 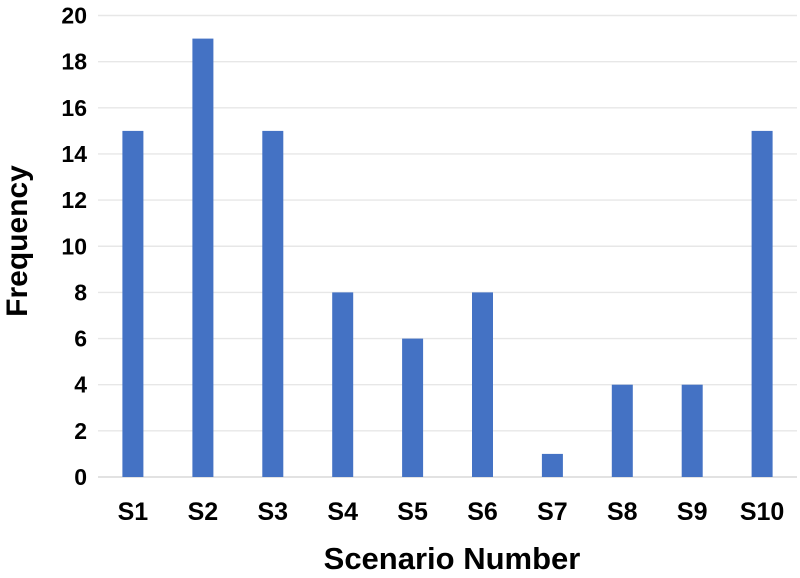 I want to click on y-tick-label-8: 8, so click(x=80, y=292).